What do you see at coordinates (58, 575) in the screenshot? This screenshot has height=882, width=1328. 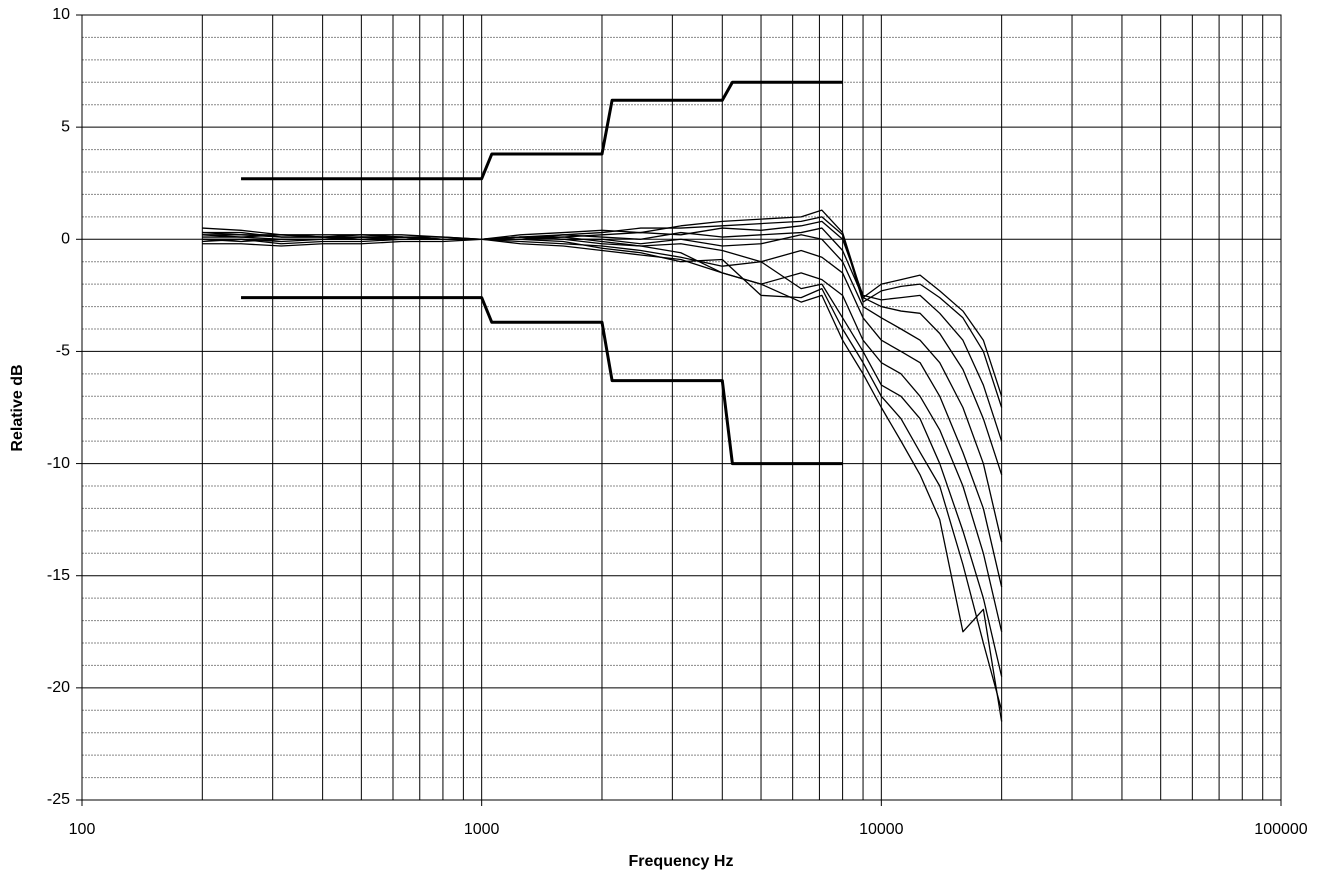 I see `y-tick-label: -15` at bounding box center [58, 575].